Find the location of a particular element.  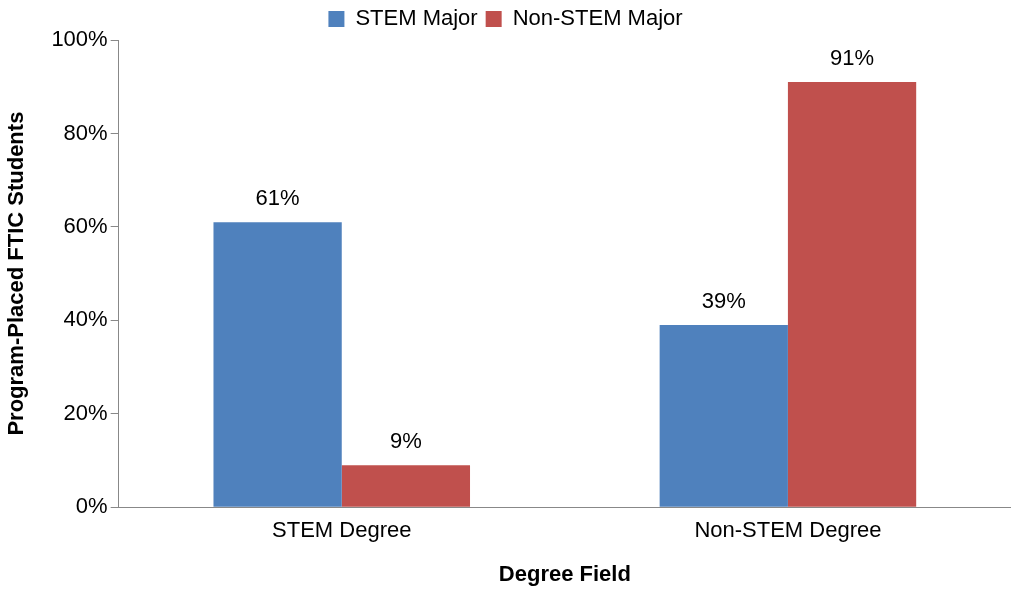

y-tick-label: 0% is located at coordinates (91, 506).